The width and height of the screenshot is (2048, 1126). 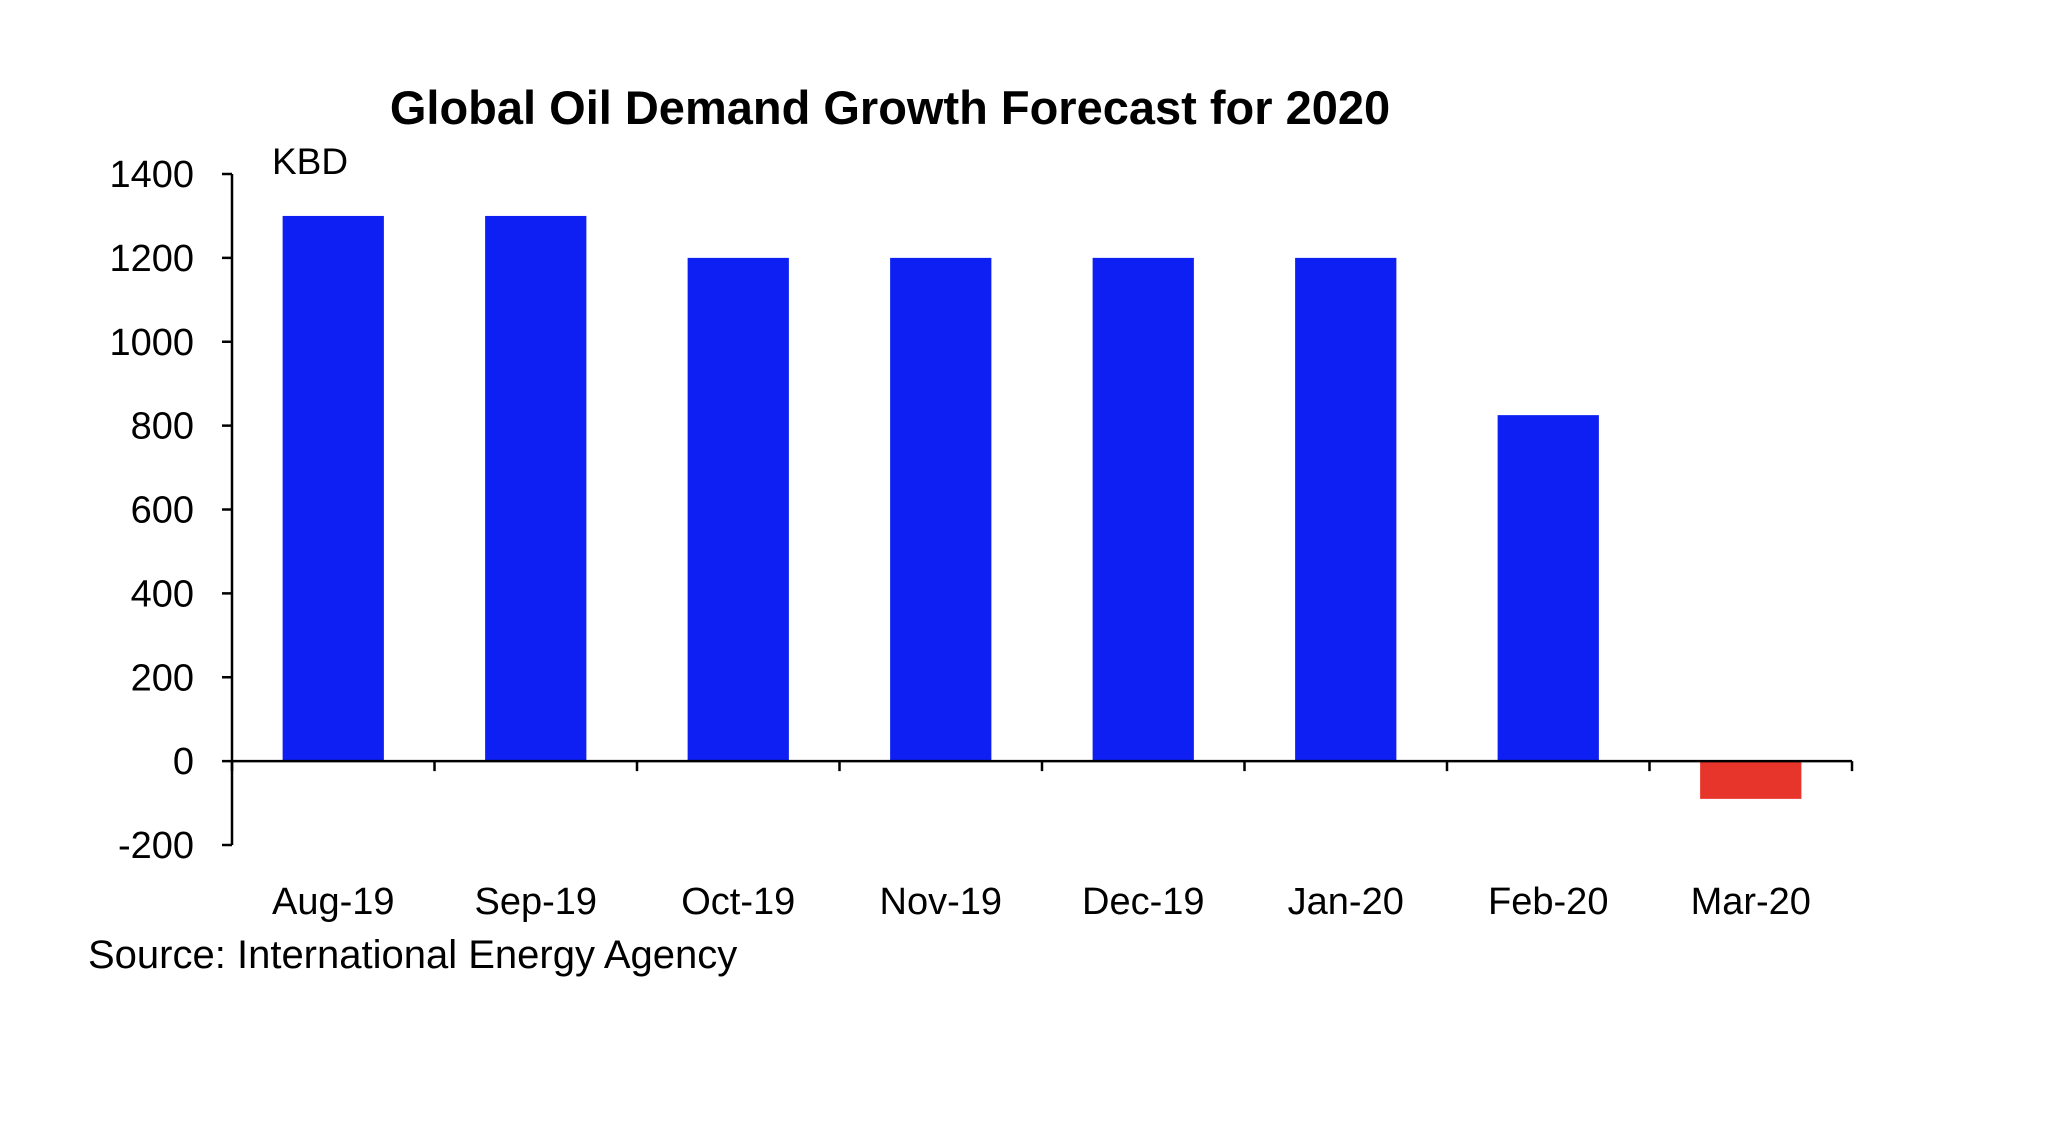 What do you see at coordinates (941, 902) in the screenshot?
I see `x-category-label: Nov-19` at bounding box center [941, 902].